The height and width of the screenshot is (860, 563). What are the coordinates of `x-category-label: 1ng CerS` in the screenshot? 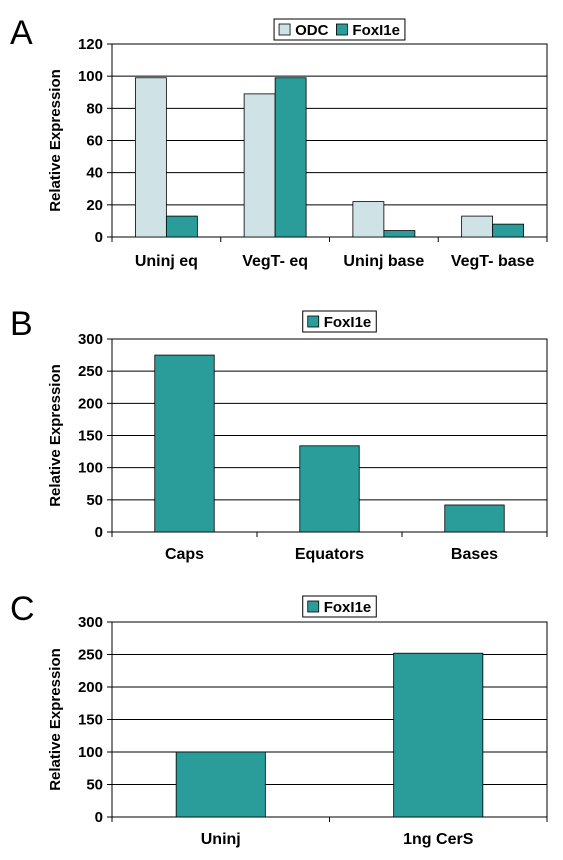 It's located at (438, 839).